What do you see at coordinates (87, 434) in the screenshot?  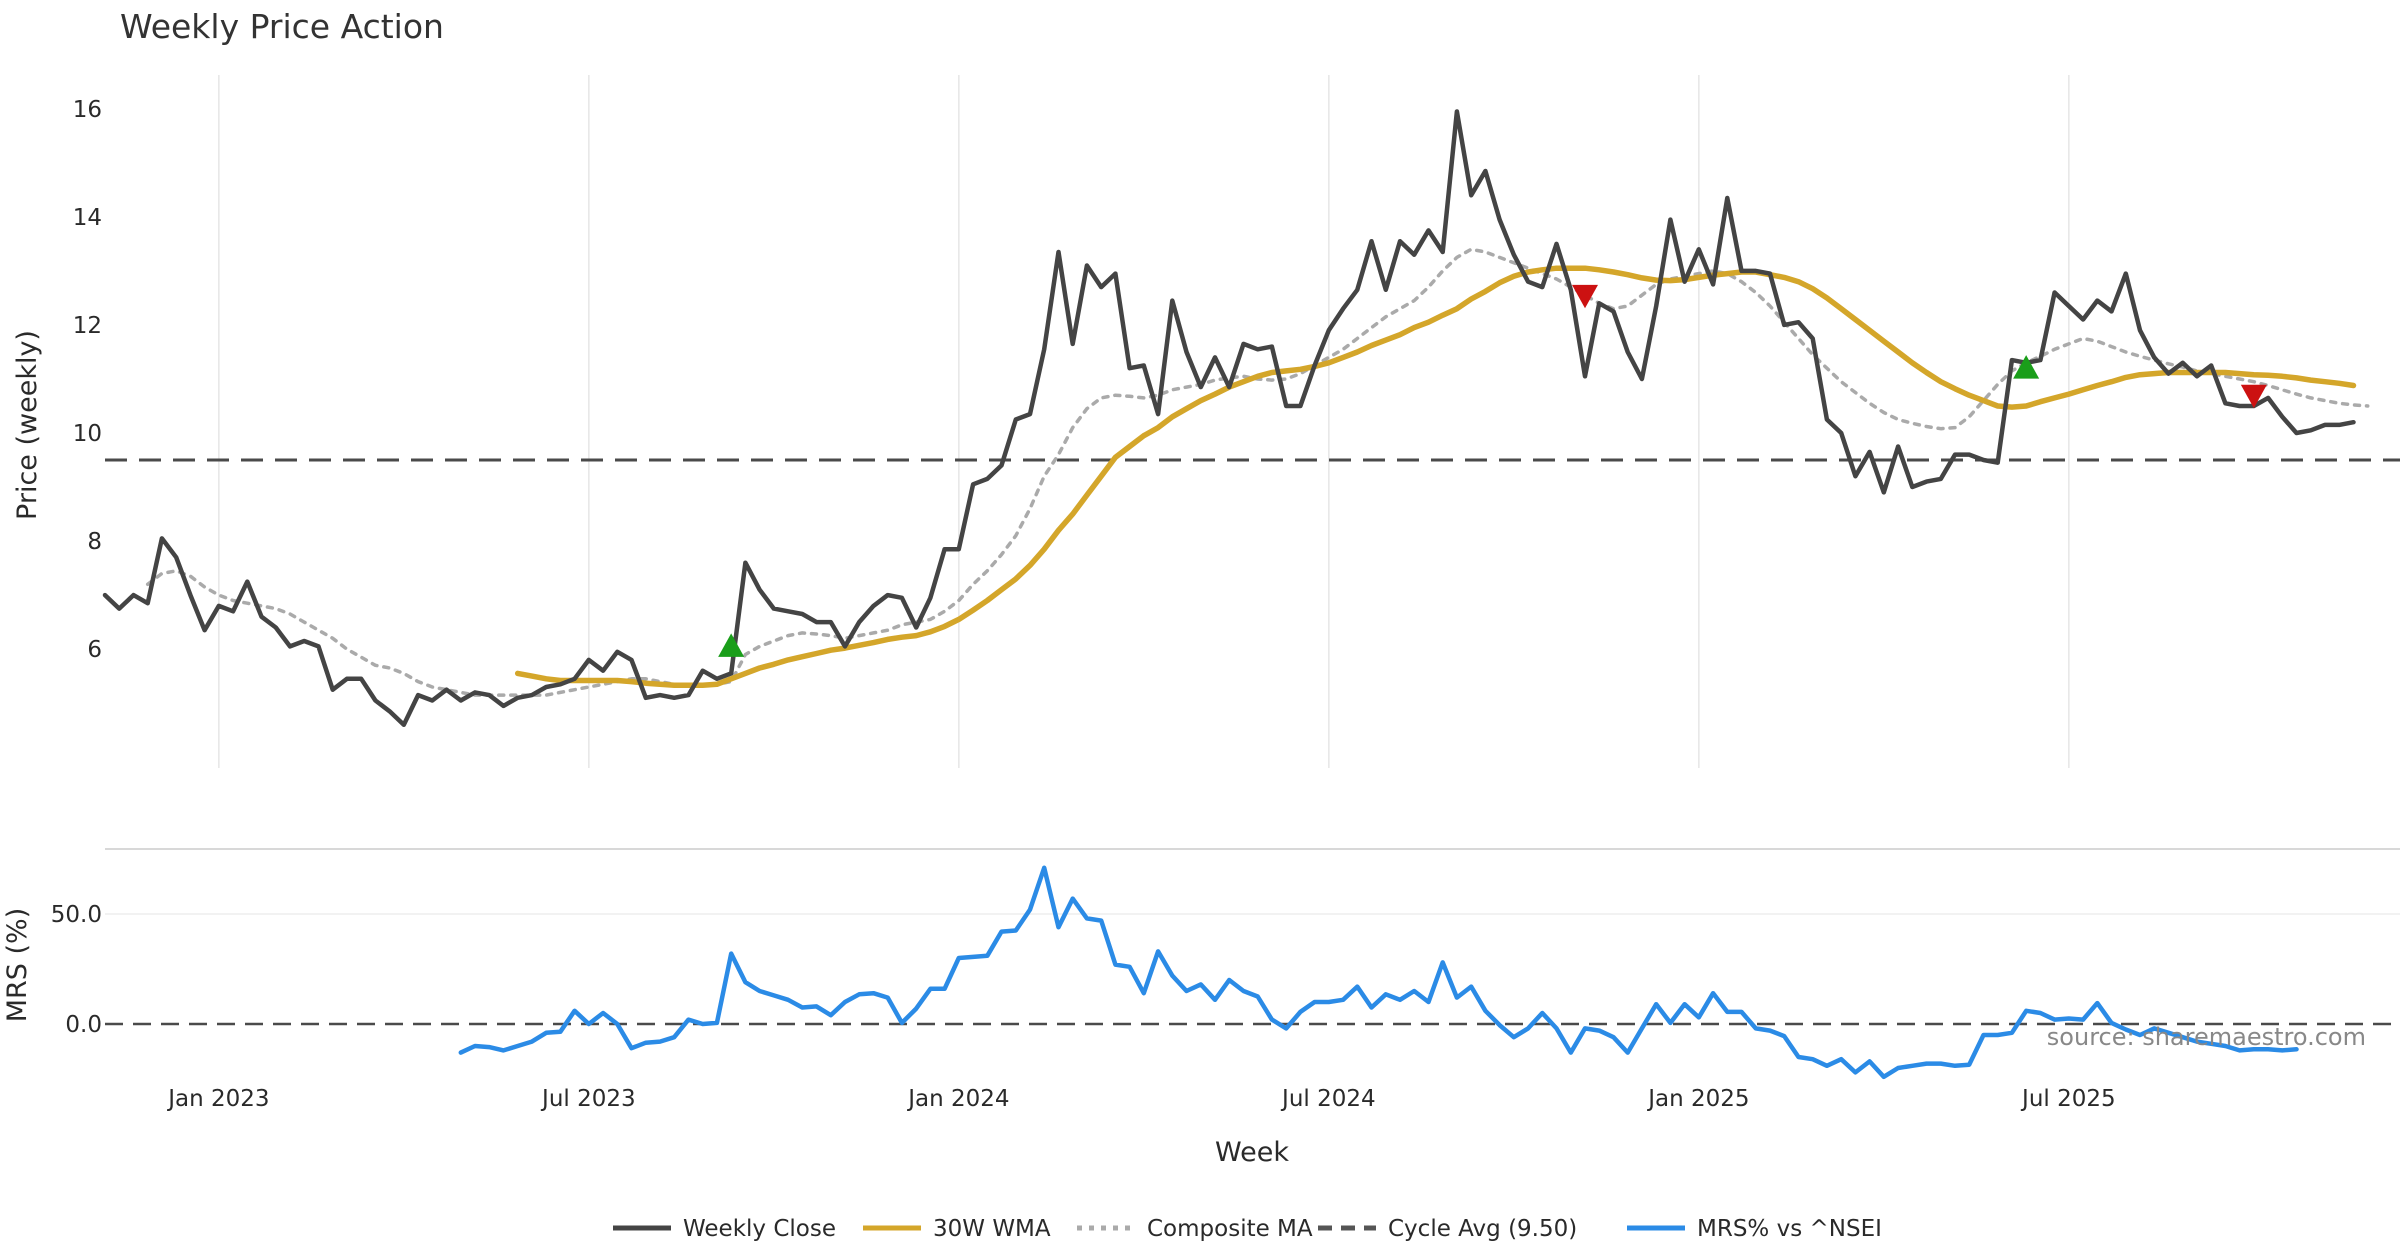 I see `price-y-tick-label: 10` at bounding box center [87, 434].